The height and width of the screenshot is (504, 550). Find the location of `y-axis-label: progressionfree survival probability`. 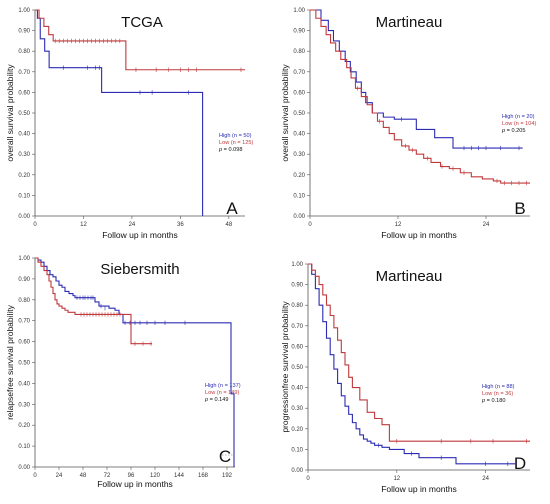

y-axis-label: progressionfree survival probability is located at coordinates (285, 367).